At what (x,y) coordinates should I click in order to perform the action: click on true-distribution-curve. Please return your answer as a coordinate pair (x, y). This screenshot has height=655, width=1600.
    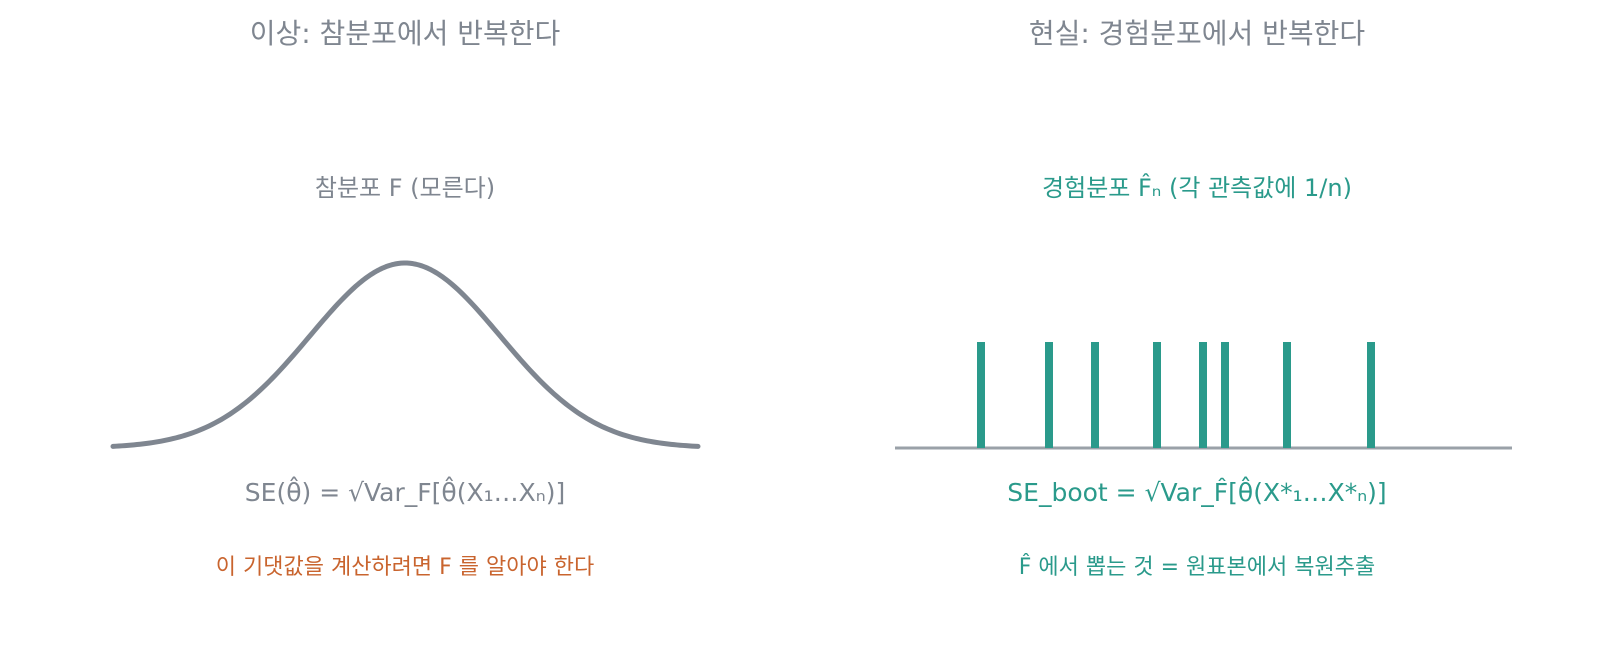
    Looking at the image, I should click on (405, 354).